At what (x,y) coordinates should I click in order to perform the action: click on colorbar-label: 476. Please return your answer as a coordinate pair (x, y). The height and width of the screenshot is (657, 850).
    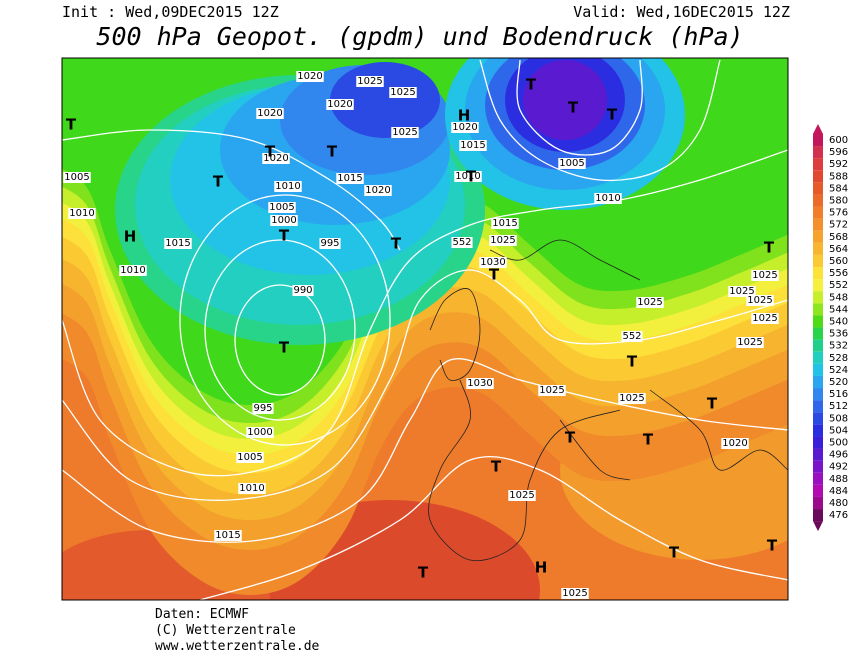
    Looking at the image, I should click on (838, 515).